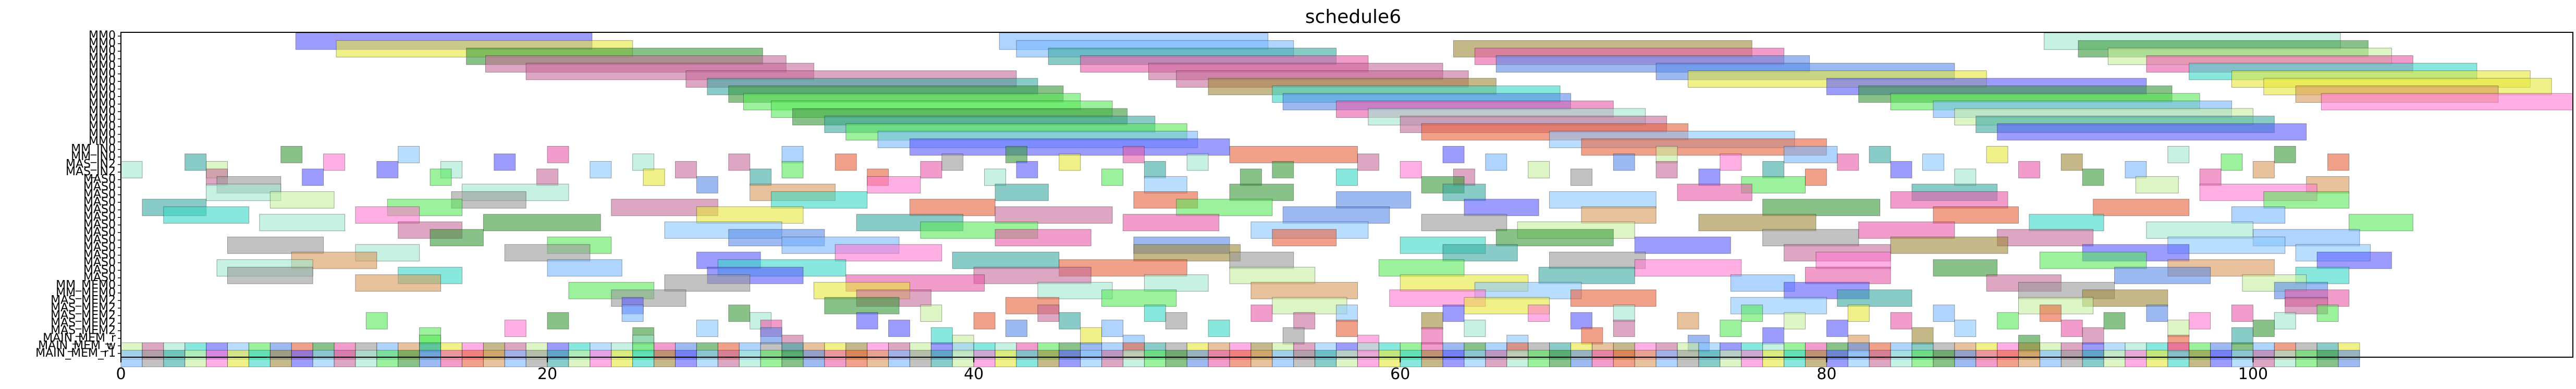 This screenshot has height=389, width=2576. What do you see at coordinates (1400, 374) in the screenshot?
I see `x-tick-label: 60` at bounding box center [1400, 374].